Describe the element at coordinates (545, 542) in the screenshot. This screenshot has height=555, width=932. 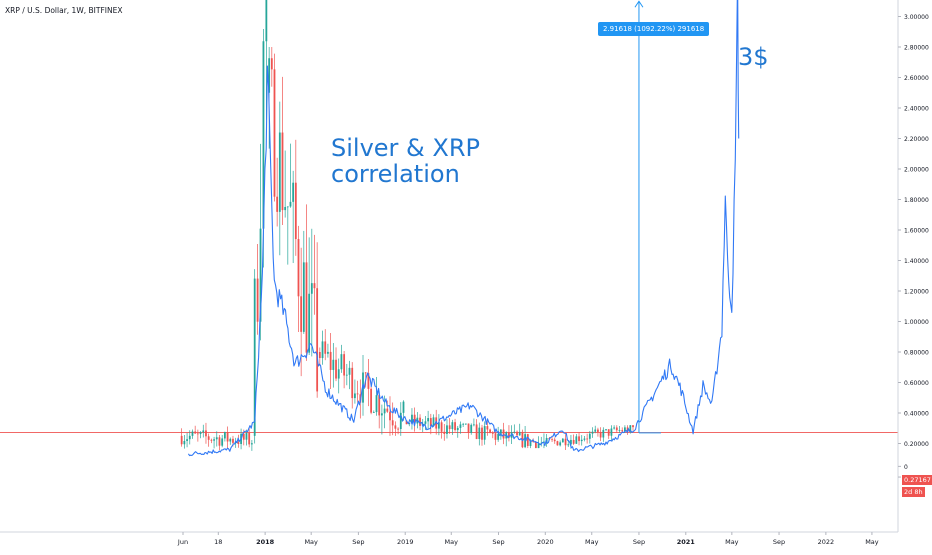
I see `x-tick-label: 2020` at that location.